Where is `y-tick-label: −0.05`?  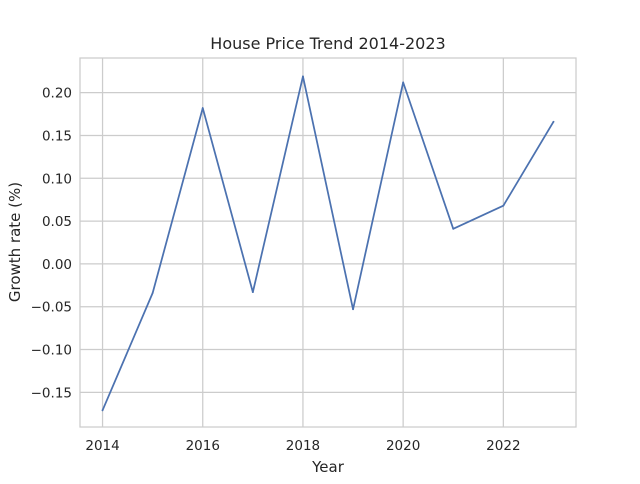
y-tick-label: −0.05 is located at coordinates (51, 308).